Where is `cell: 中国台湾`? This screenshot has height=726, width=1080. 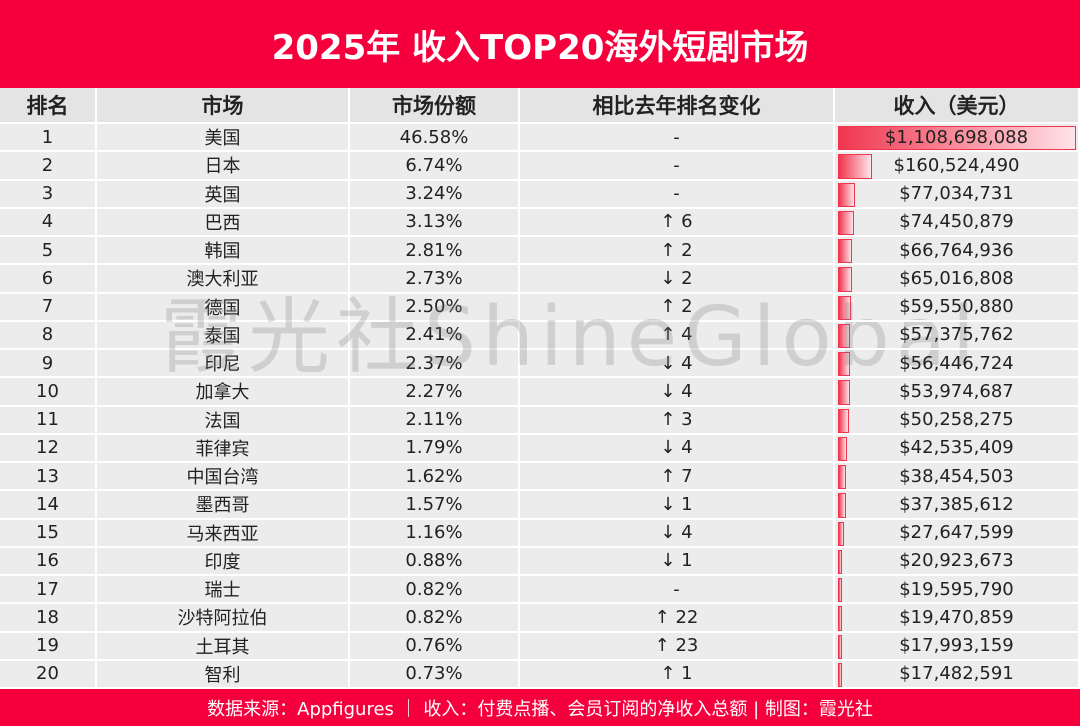
cell: 中国台湾 is located at coordinates (223, 477).